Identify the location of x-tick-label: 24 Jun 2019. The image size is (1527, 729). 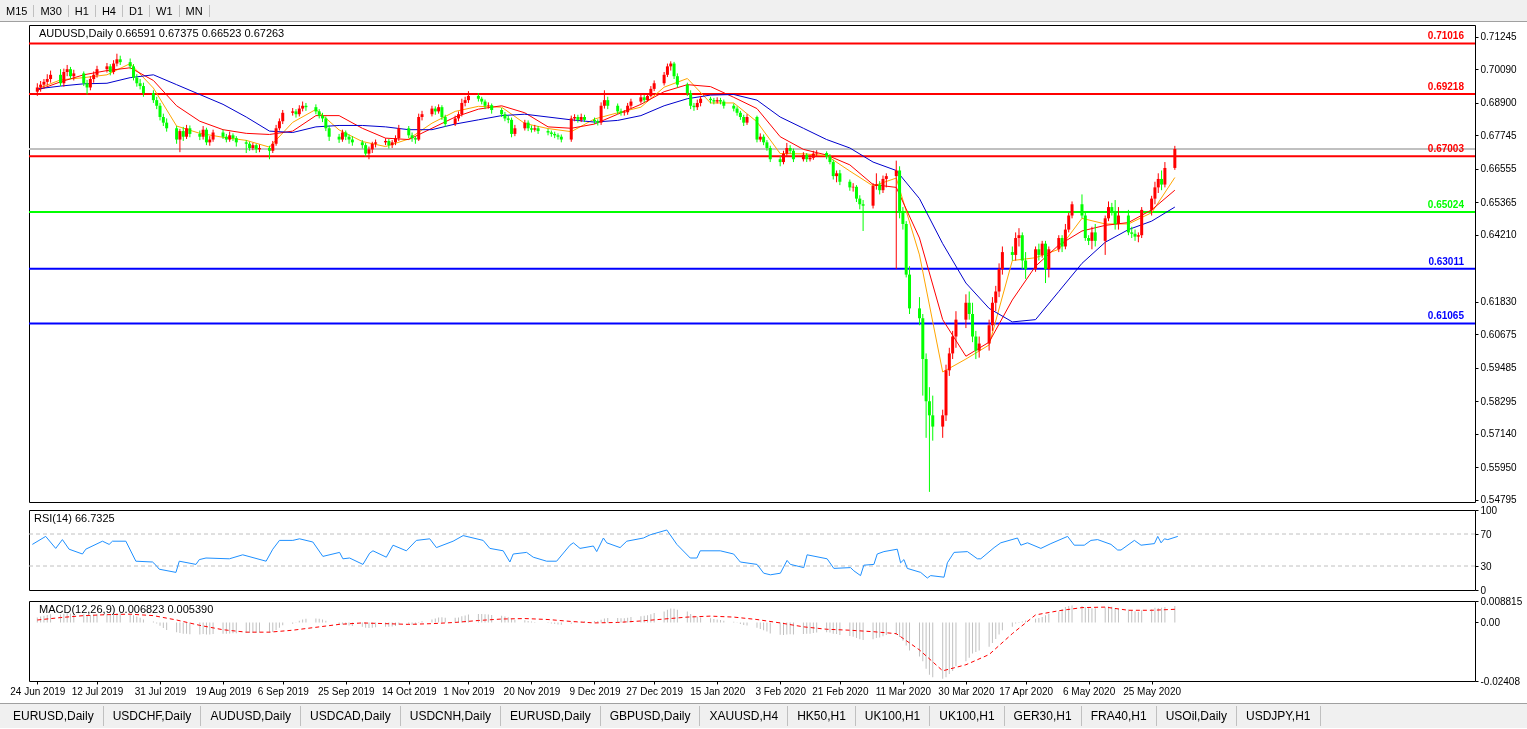
(38, 691).